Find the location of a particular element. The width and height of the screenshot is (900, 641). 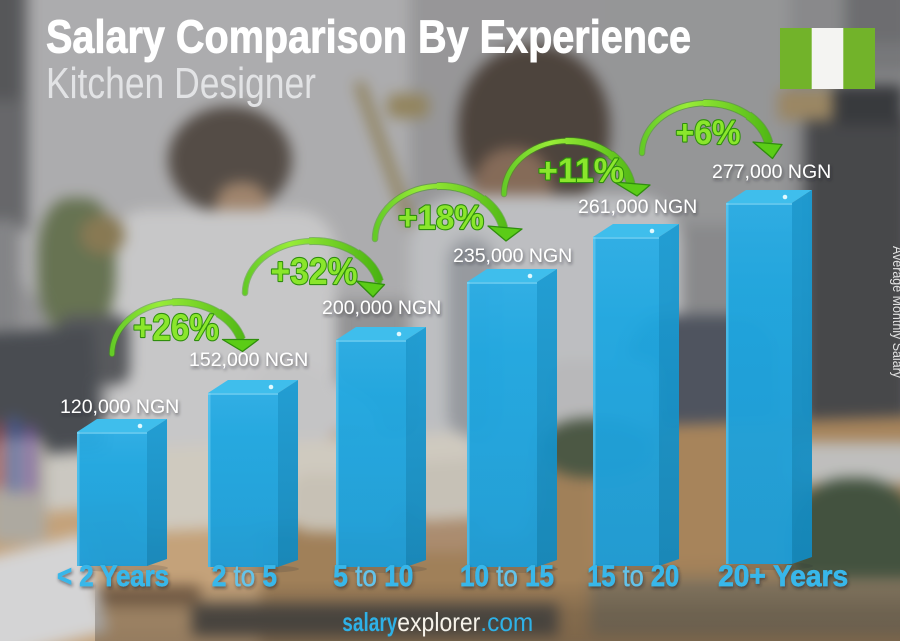

svg-text: +18% is located at coordinates (441, 218).